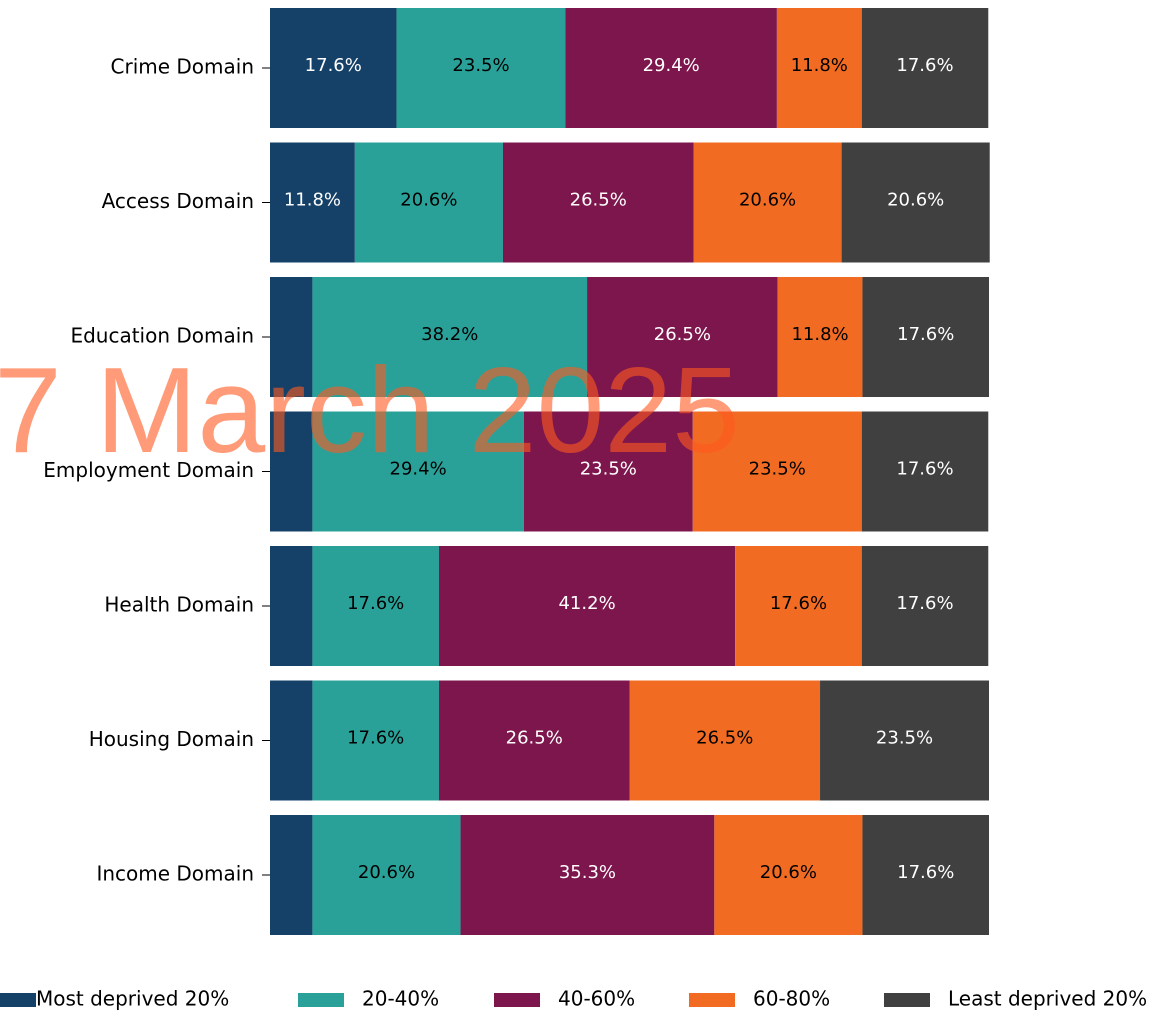 The image size is (1173, 1010). I want to click on y-tick-label: Housing Domain, so click(171, 739).